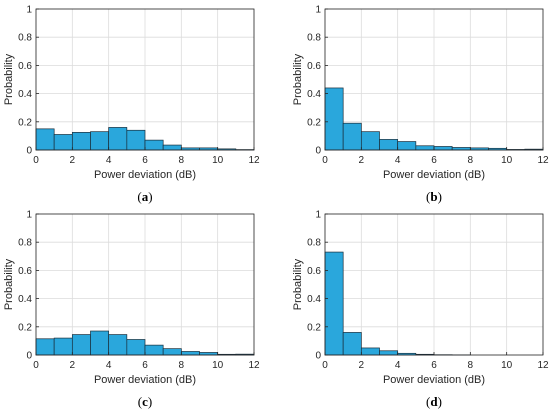 This screenshot has width=550, height=417. I want to click on panel-caption: (c), so click(145, 401).